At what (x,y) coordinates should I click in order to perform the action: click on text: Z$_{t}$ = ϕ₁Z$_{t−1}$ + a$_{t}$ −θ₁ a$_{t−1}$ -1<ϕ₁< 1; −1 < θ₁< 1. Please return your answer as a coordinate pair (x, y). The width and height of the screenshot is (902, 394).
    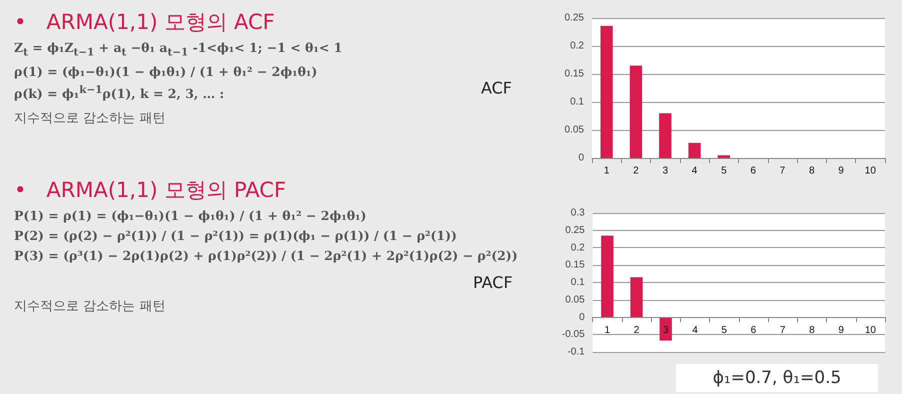
    Looking at the image, I should click on (178, 49).